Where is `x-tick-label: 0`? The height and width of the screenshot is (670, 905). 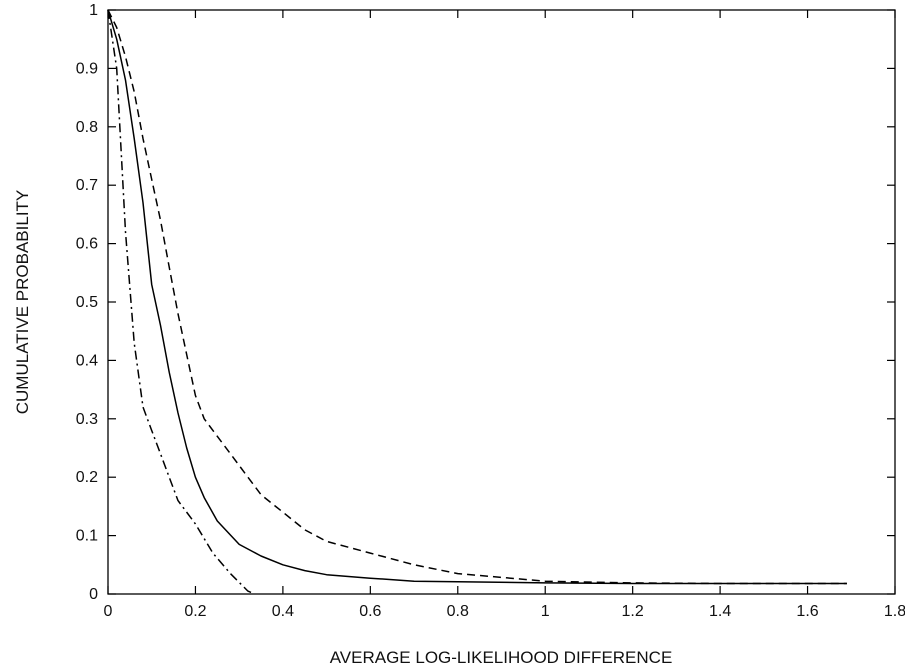
x-tick-label: 0 is located at coordinates (108, 611).